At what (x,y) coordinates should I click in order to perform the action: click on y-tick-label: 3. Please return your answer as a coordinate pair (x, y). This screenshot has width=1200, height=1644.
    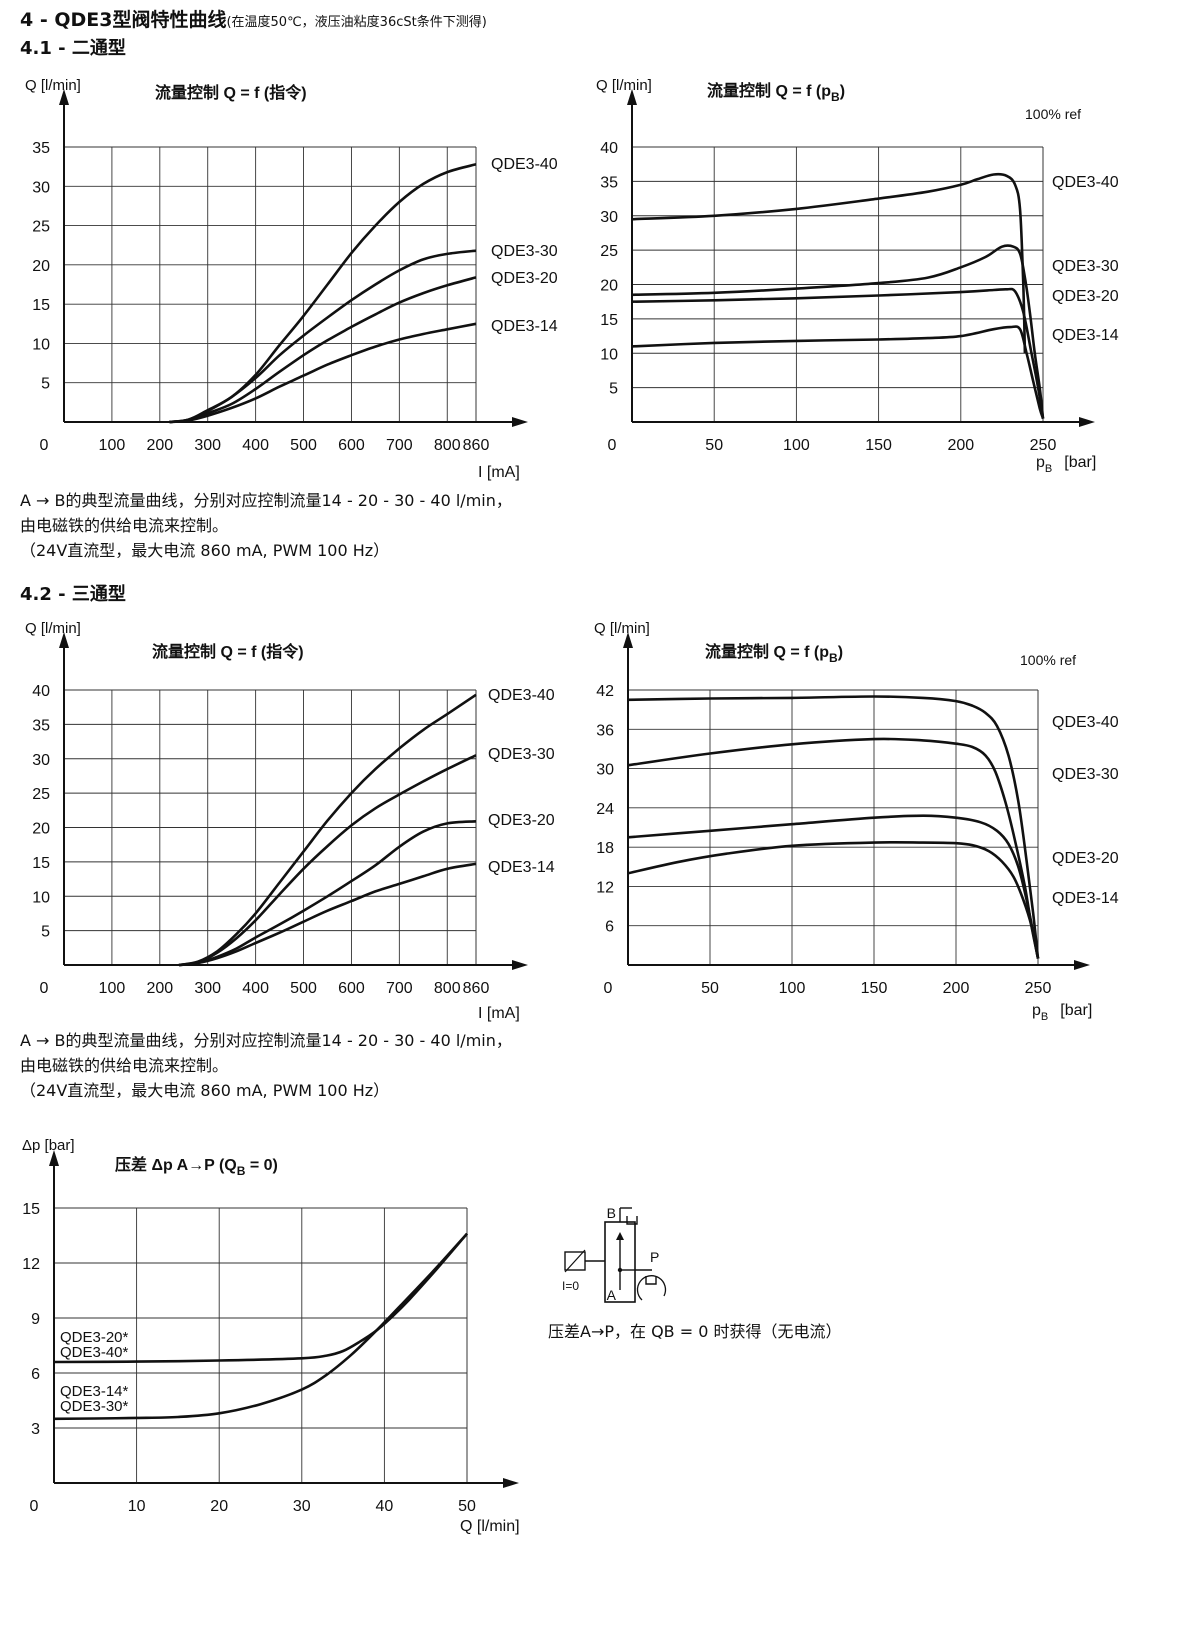
    Looking at the image, I should click on (35, 1429).